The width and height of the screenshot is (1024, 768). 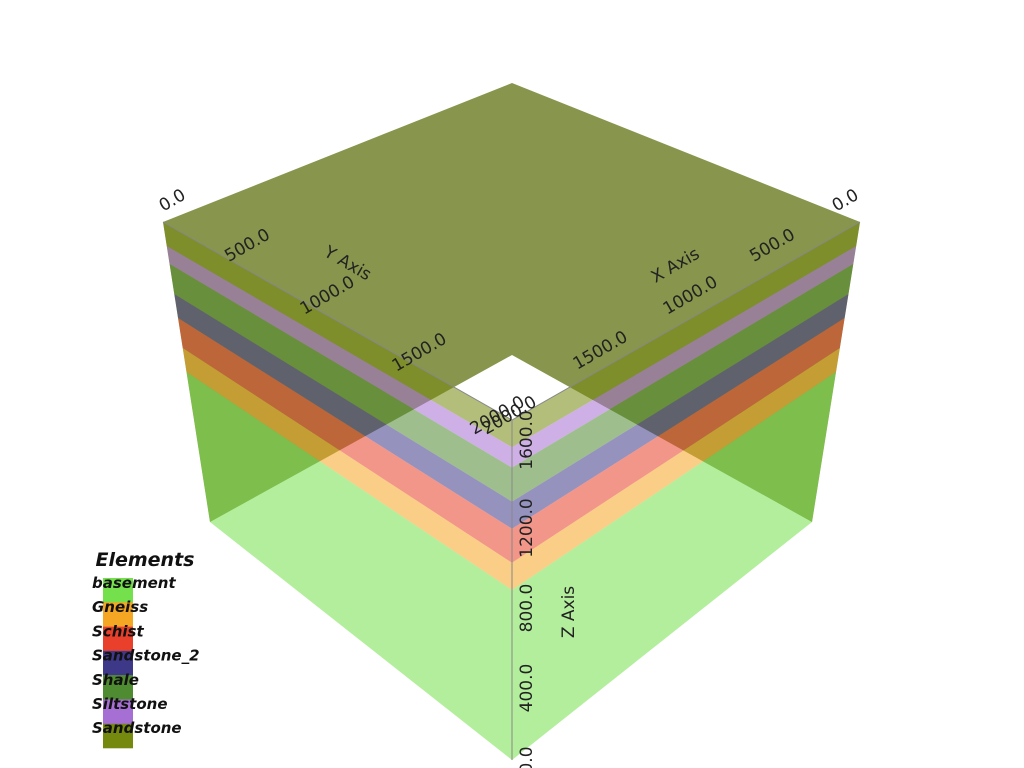 I want to click on z-tick-label: 1200.0, so click(x=527, y=527).